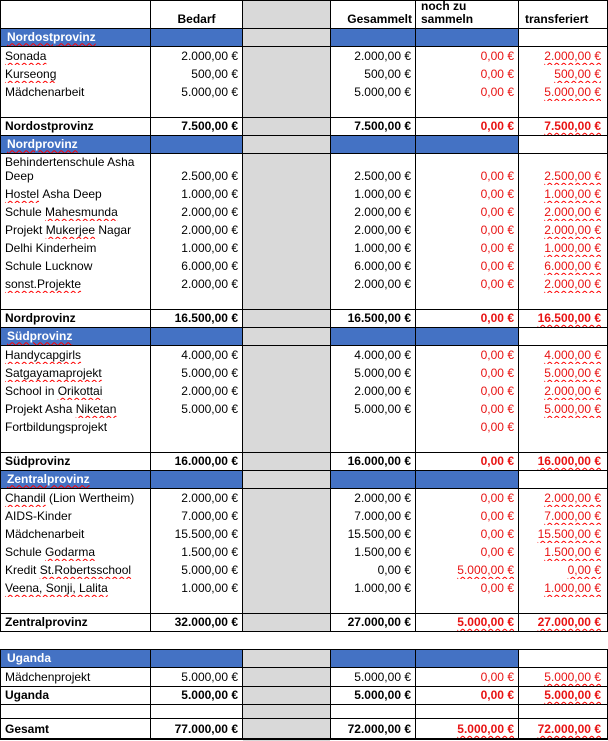 This screenshot has height=741, width=608. I want to click on project-name-cell: School in Orikottai, so click(76, 391).